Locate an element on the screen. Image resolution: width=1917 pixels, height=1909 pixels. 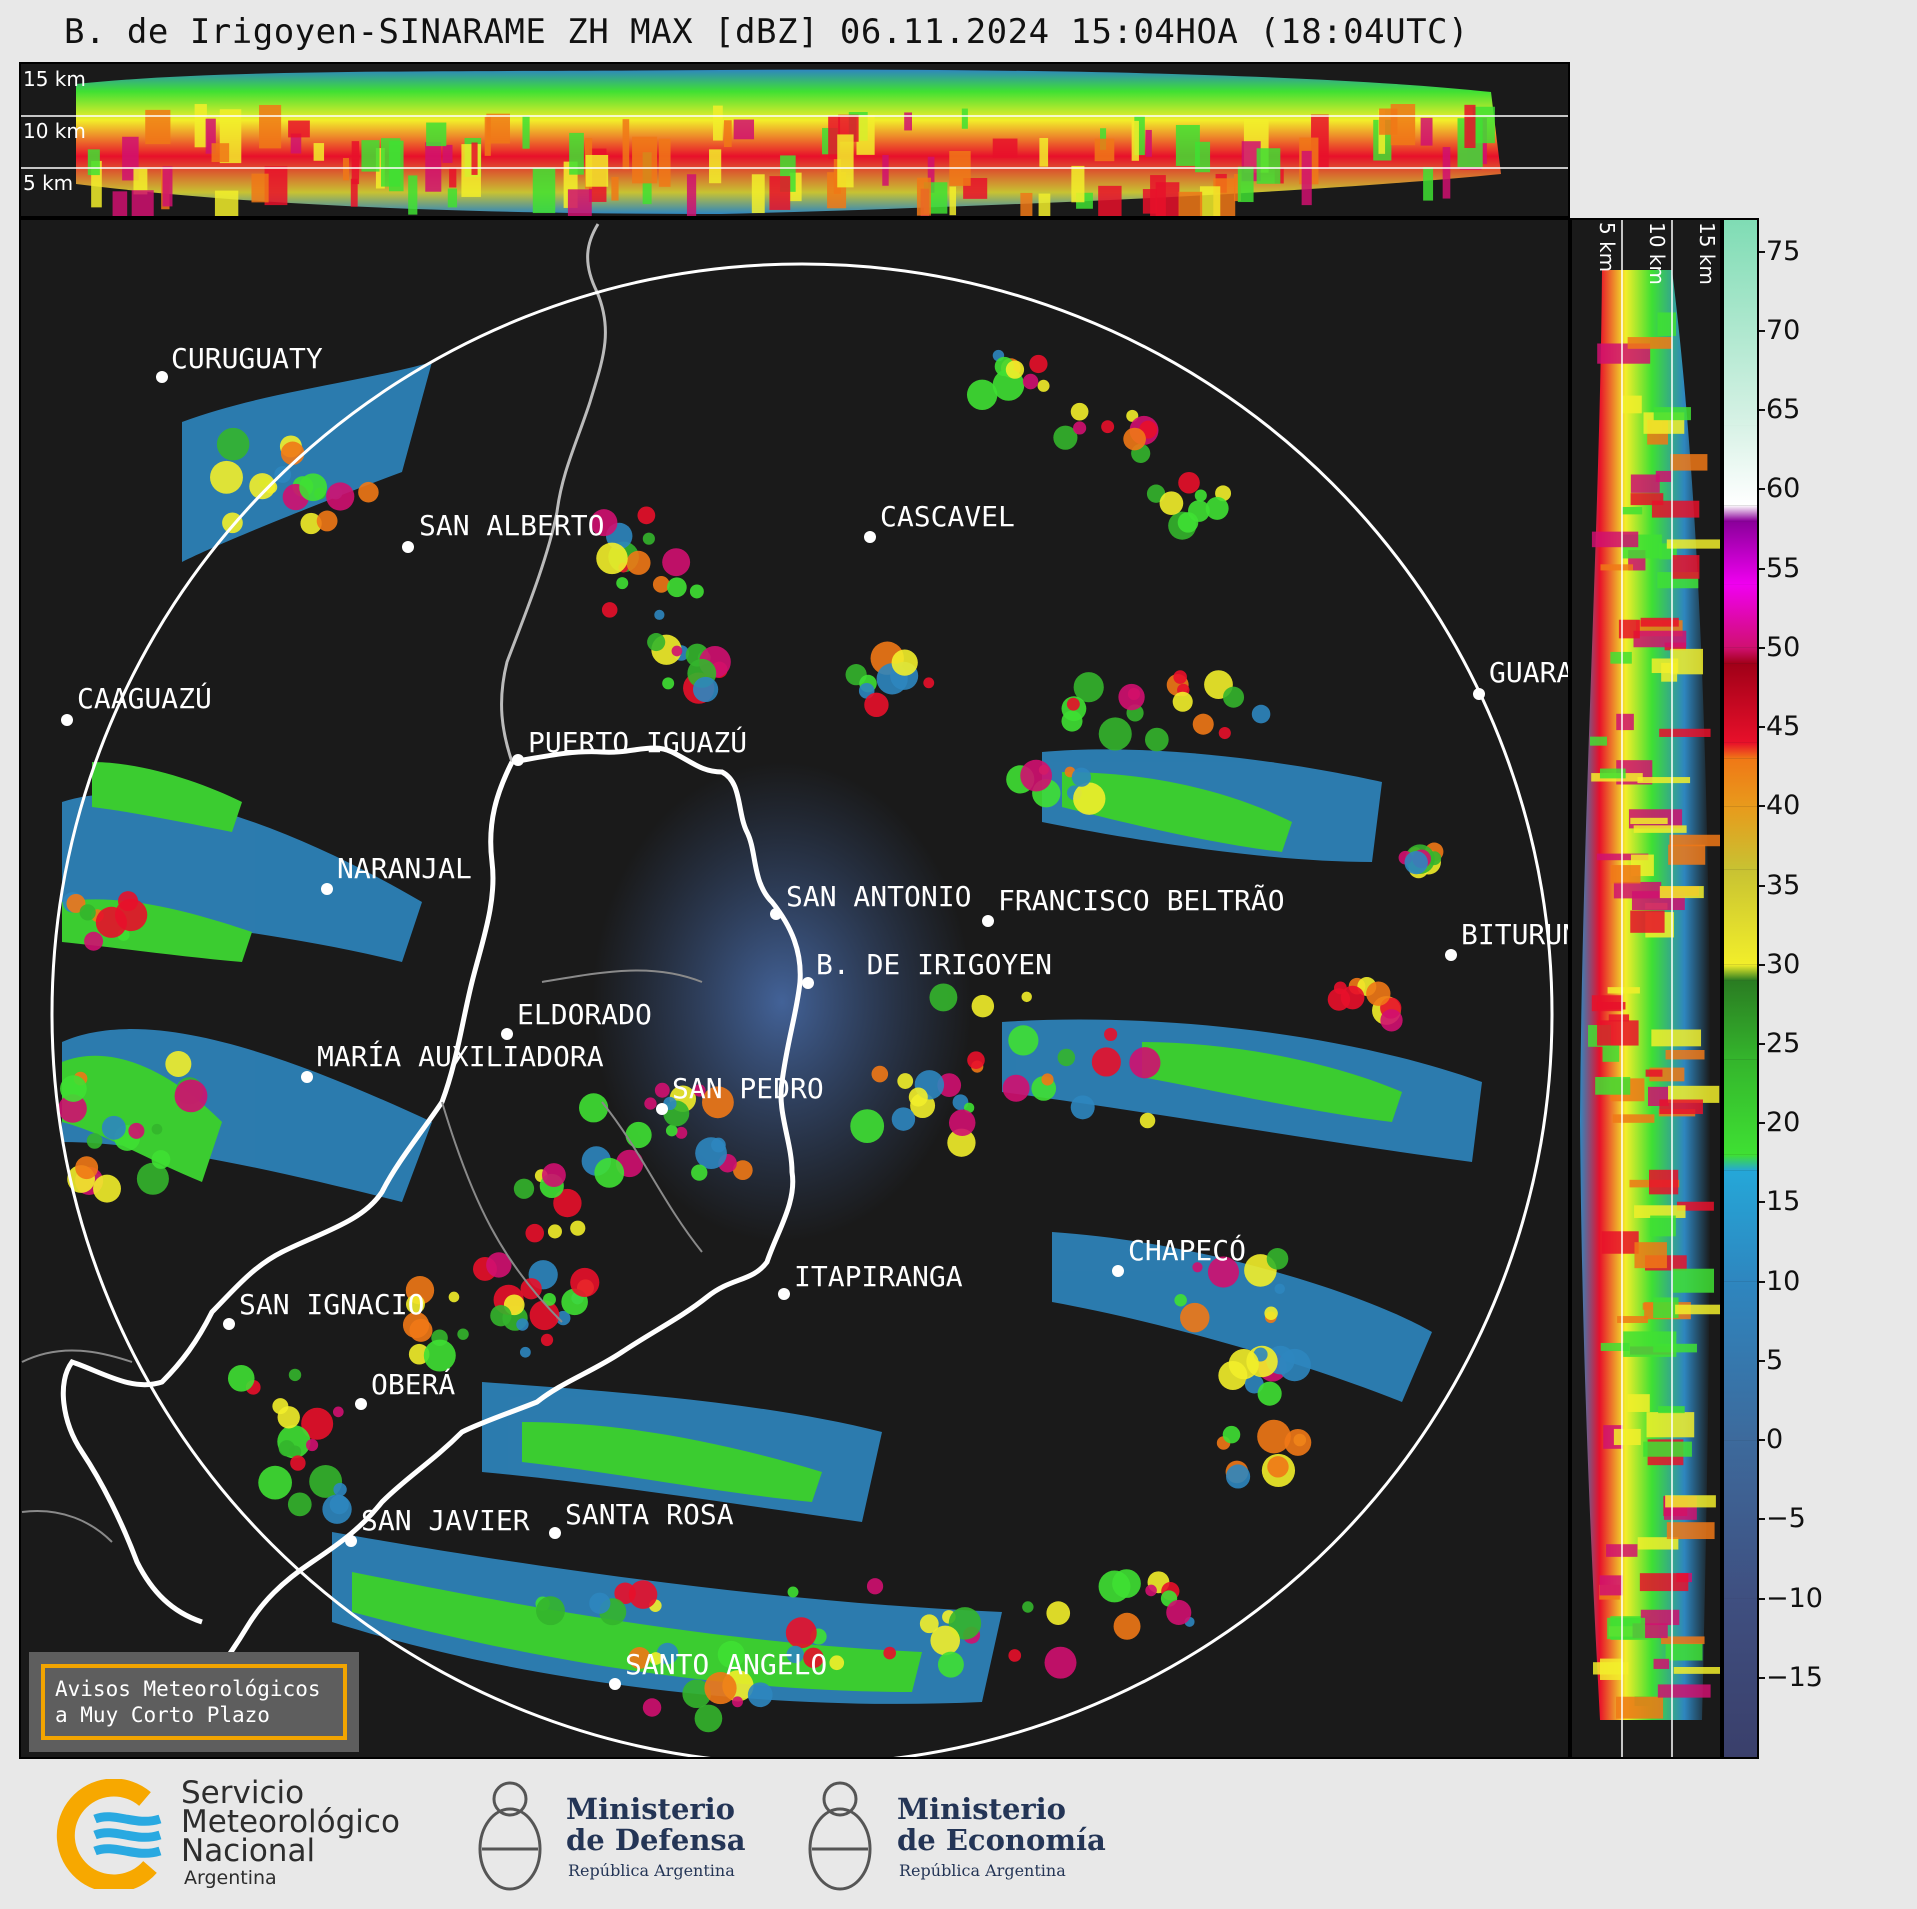
city-label: B. DE IRIGOYEN is located at coordinates (934, 964).